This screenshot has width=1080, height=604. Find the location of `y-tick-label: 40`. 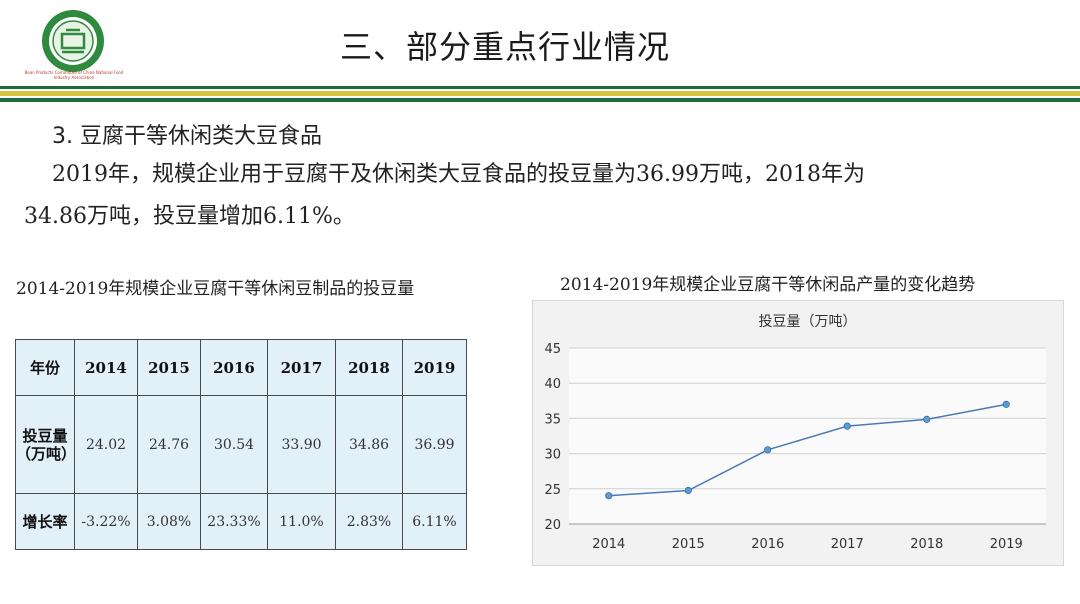

y-tick-label: 40 is located at coordinates (552, 384).